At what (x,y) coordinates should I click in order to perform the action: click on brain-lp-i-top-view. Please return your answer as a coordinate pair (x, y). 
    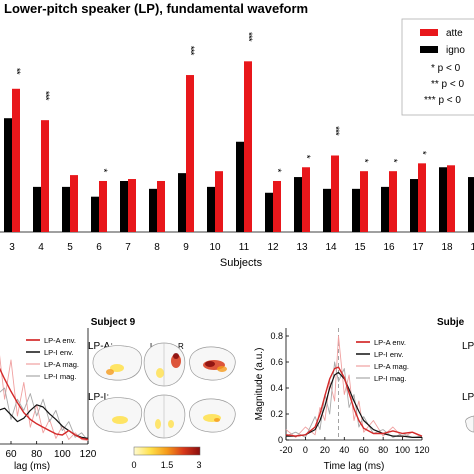
    Looking at the image, I should click on (164, 416).